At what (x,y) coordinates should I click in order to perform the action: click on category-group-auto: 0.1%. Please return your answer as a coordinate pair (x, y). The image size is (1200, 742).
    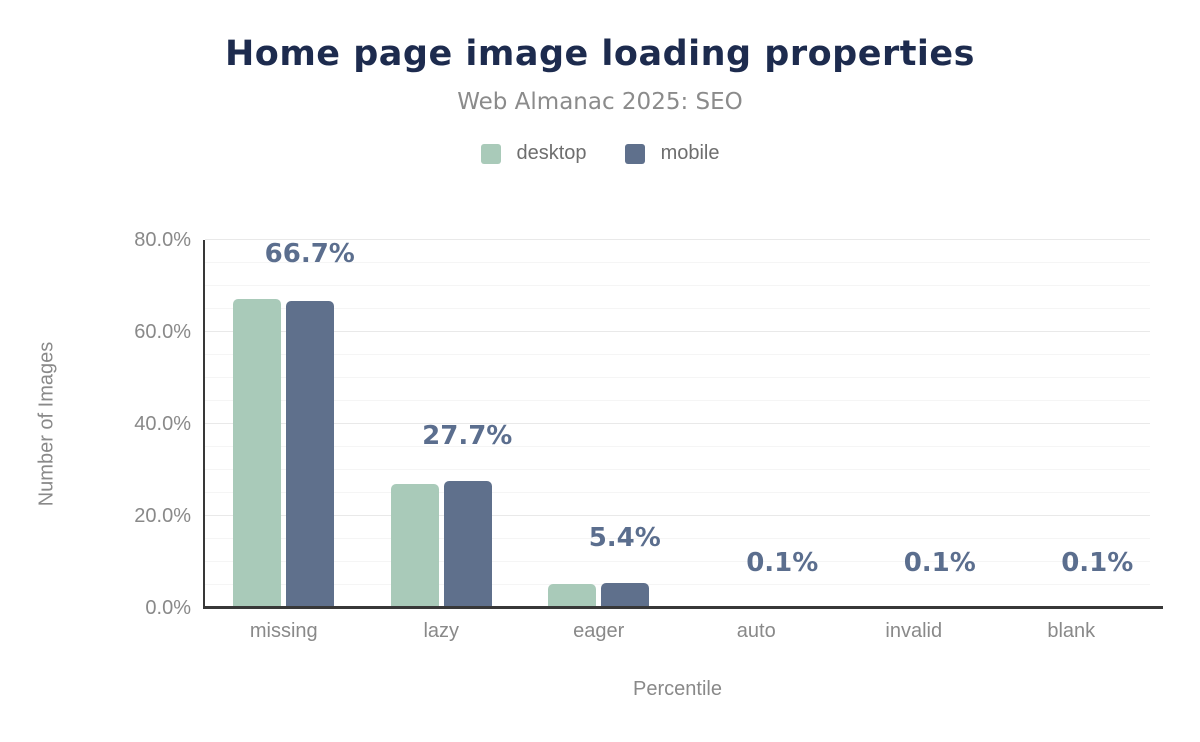
    Looking at the image, I should click on (757, 424).